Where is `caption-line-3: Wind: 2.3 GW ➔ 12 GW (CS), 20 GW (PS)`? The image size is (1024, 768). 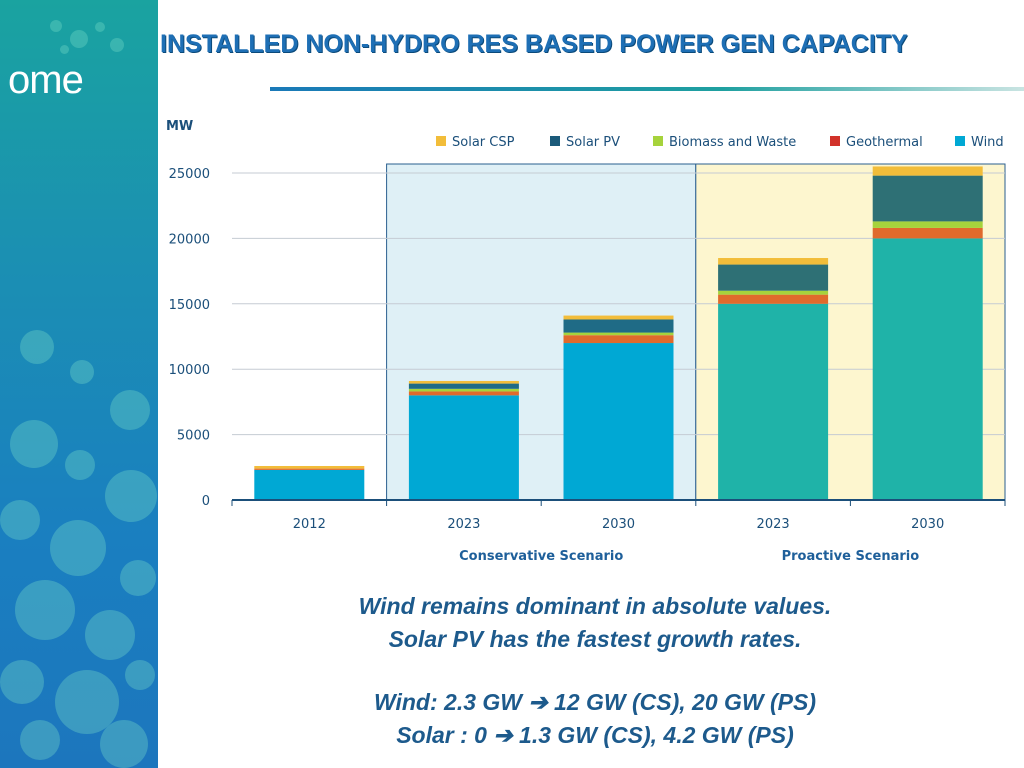
caption-line-3: Wind: 2.3 GW ➔ 12 GW (CS), 20 GW (PS) is located at coordinates (595, 702).